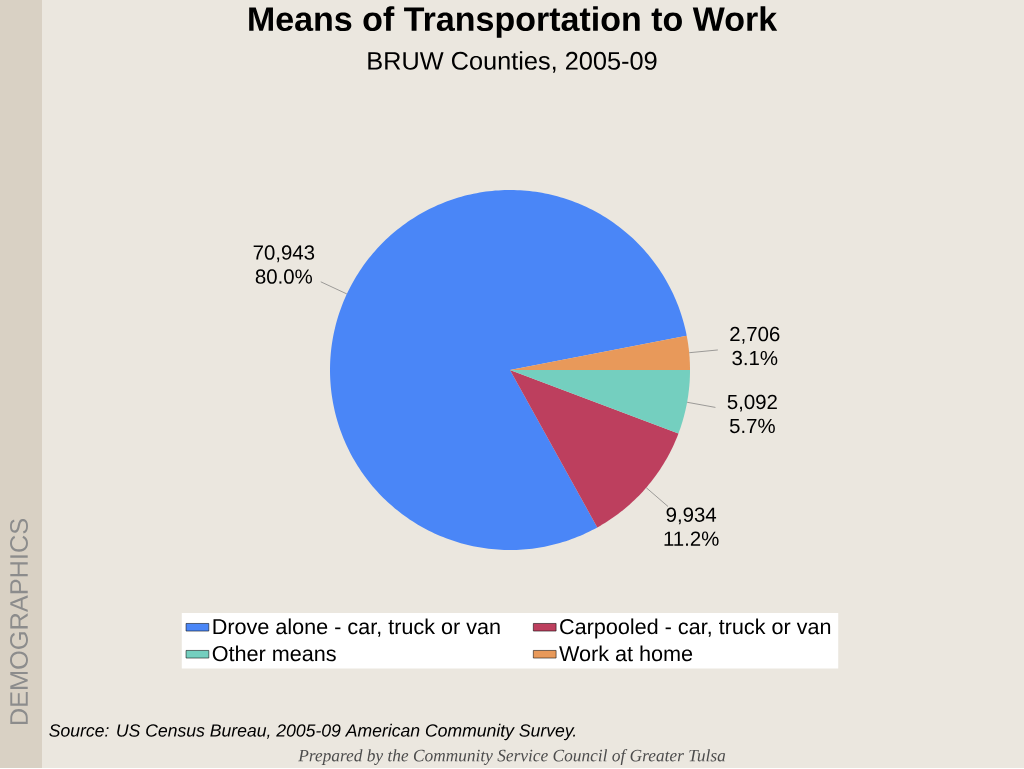 The width and height of the screenshot is (1024, 769). Describe the element at coordinates (356, 627) in the screenshot. I see `legend-label: Drove alone - car, truck or van` at that location.